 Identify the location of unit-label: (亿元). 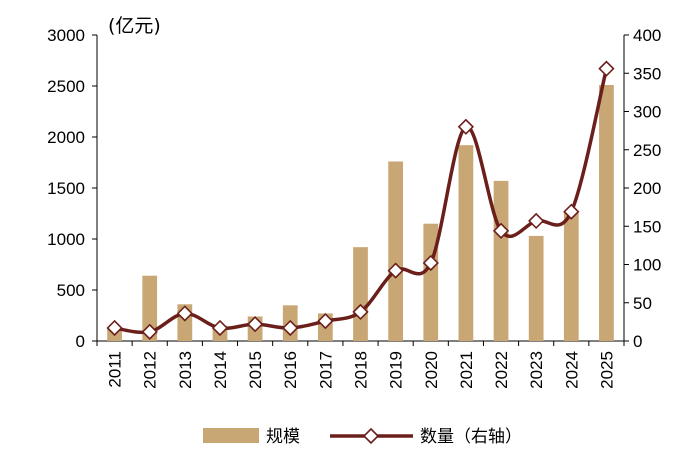
(134, 26).